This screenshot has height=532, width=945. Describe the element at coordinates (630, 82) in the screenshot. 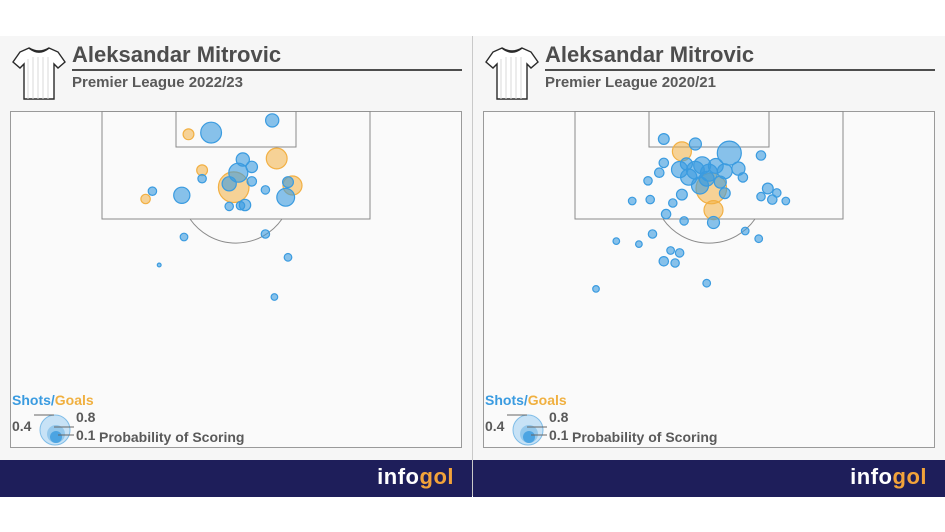

I see `chart-subtitle: Premier League 2020/21` at that location.